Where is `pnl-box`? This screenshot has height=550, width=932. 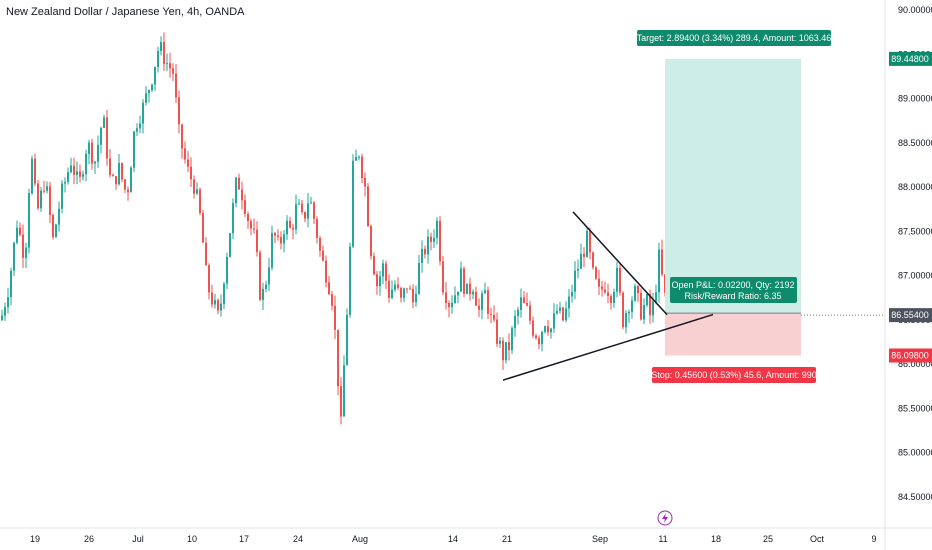
pnl-box is located at coordinates (733, 290).